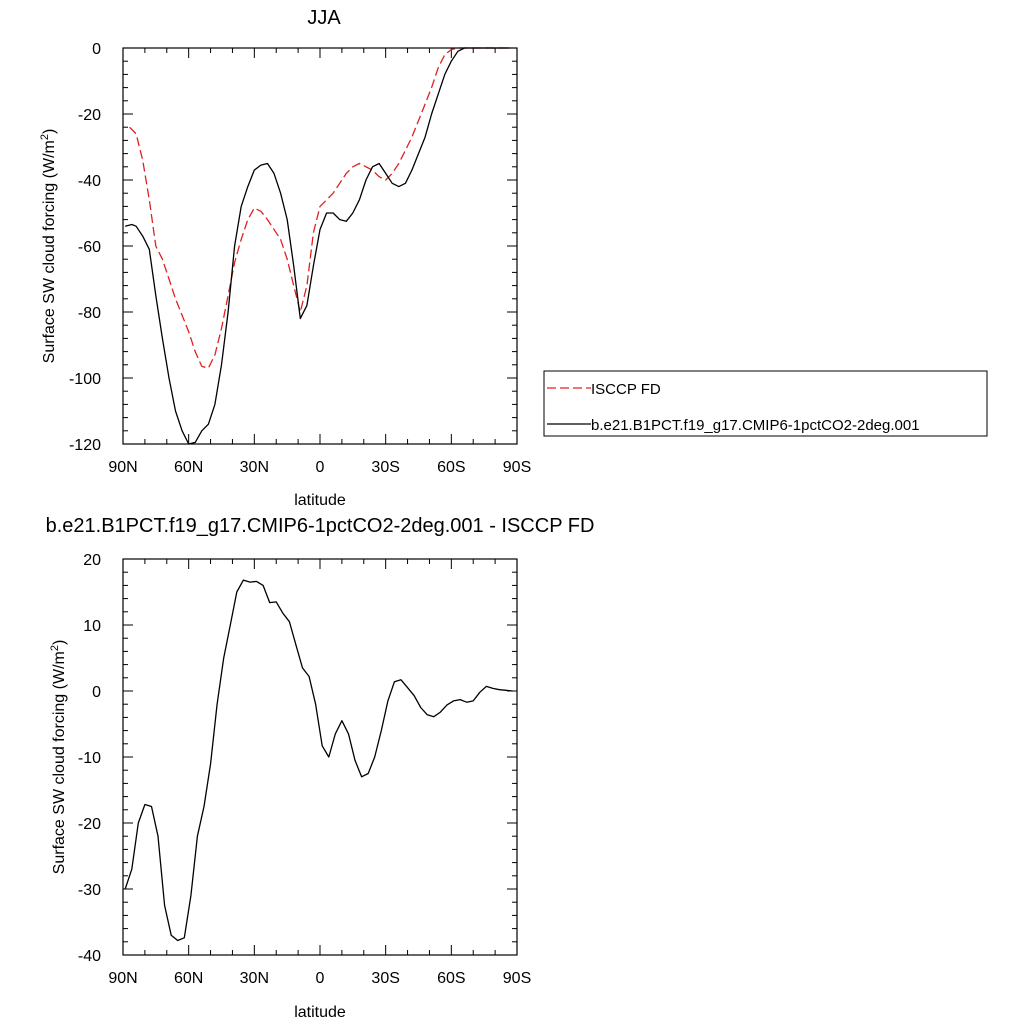 The width and height of the screenshot is (1024, 1024). What do you see at coordinates (188, 978) in the screenshot?
I see `bottom-x-tick-label: 60N` at bounding box center [188, 978].